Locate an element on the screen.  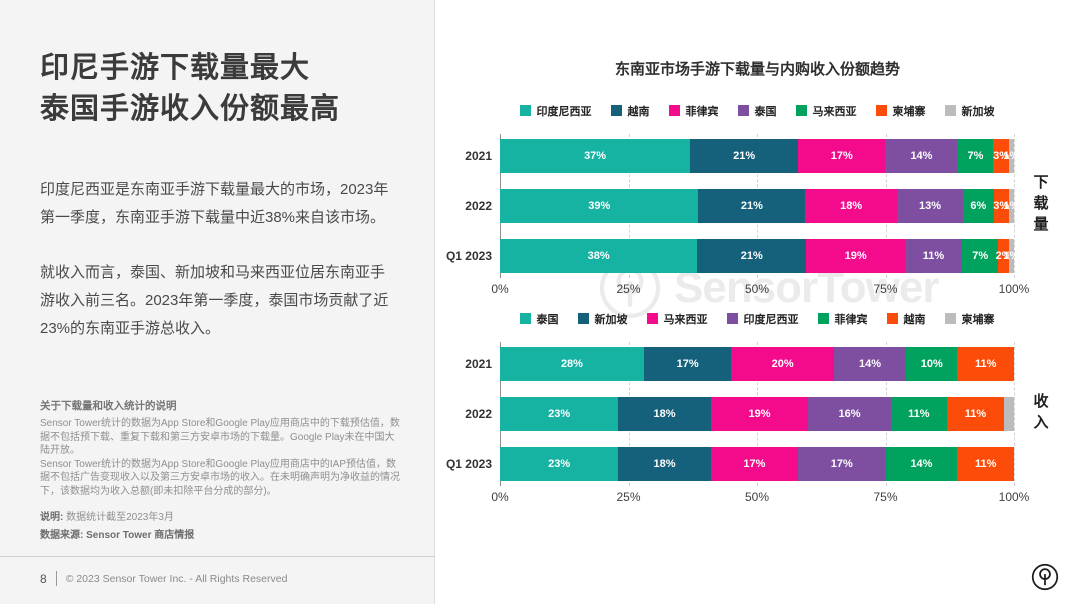
segment-label: 7% is located at coordinates (975, 156).